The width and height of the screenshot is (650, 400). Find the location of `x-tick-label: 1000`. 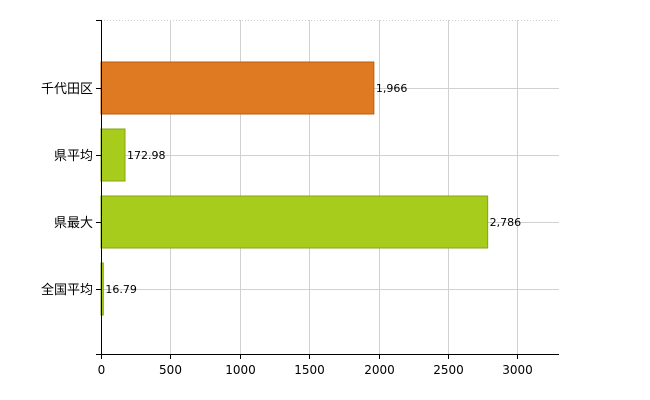

x-tick-label: 1000 is located at coordinates (240, 370).